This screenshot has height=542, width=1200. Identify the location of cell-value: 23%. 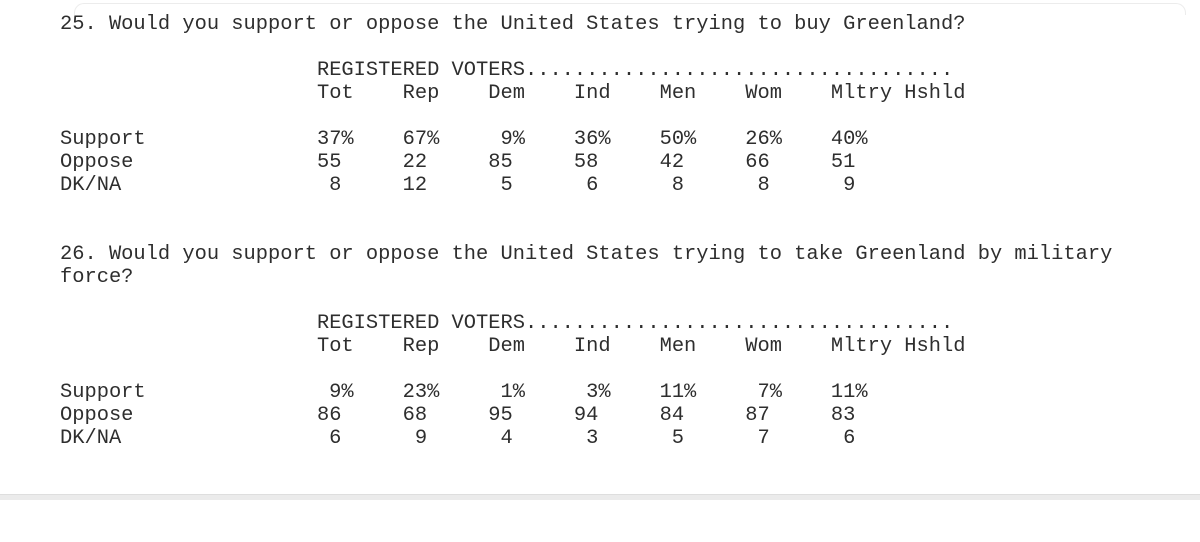
(421, 392).